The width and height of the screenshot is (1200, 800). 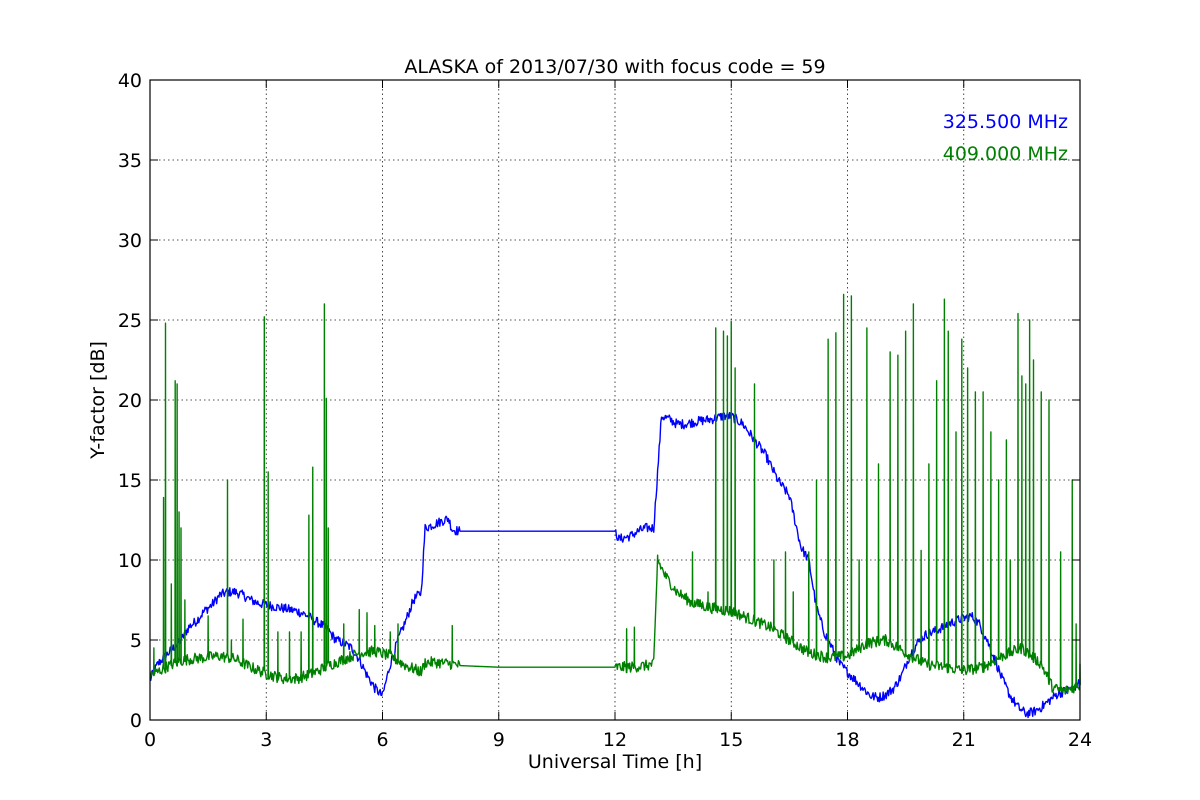 I want to click on x-tick-label: 24, so click(x=1080, y=740).